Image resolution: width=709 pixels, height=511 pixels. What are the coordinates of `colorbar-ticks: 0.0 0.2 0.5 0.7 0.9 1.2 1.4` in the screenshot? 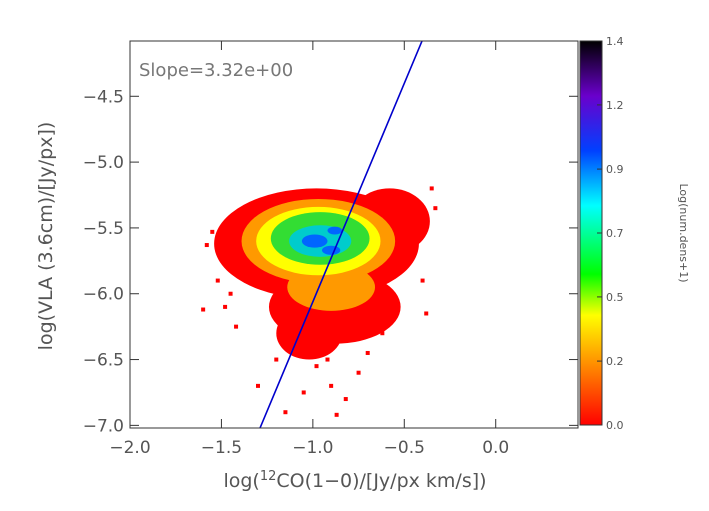 It's located at (610, 233).